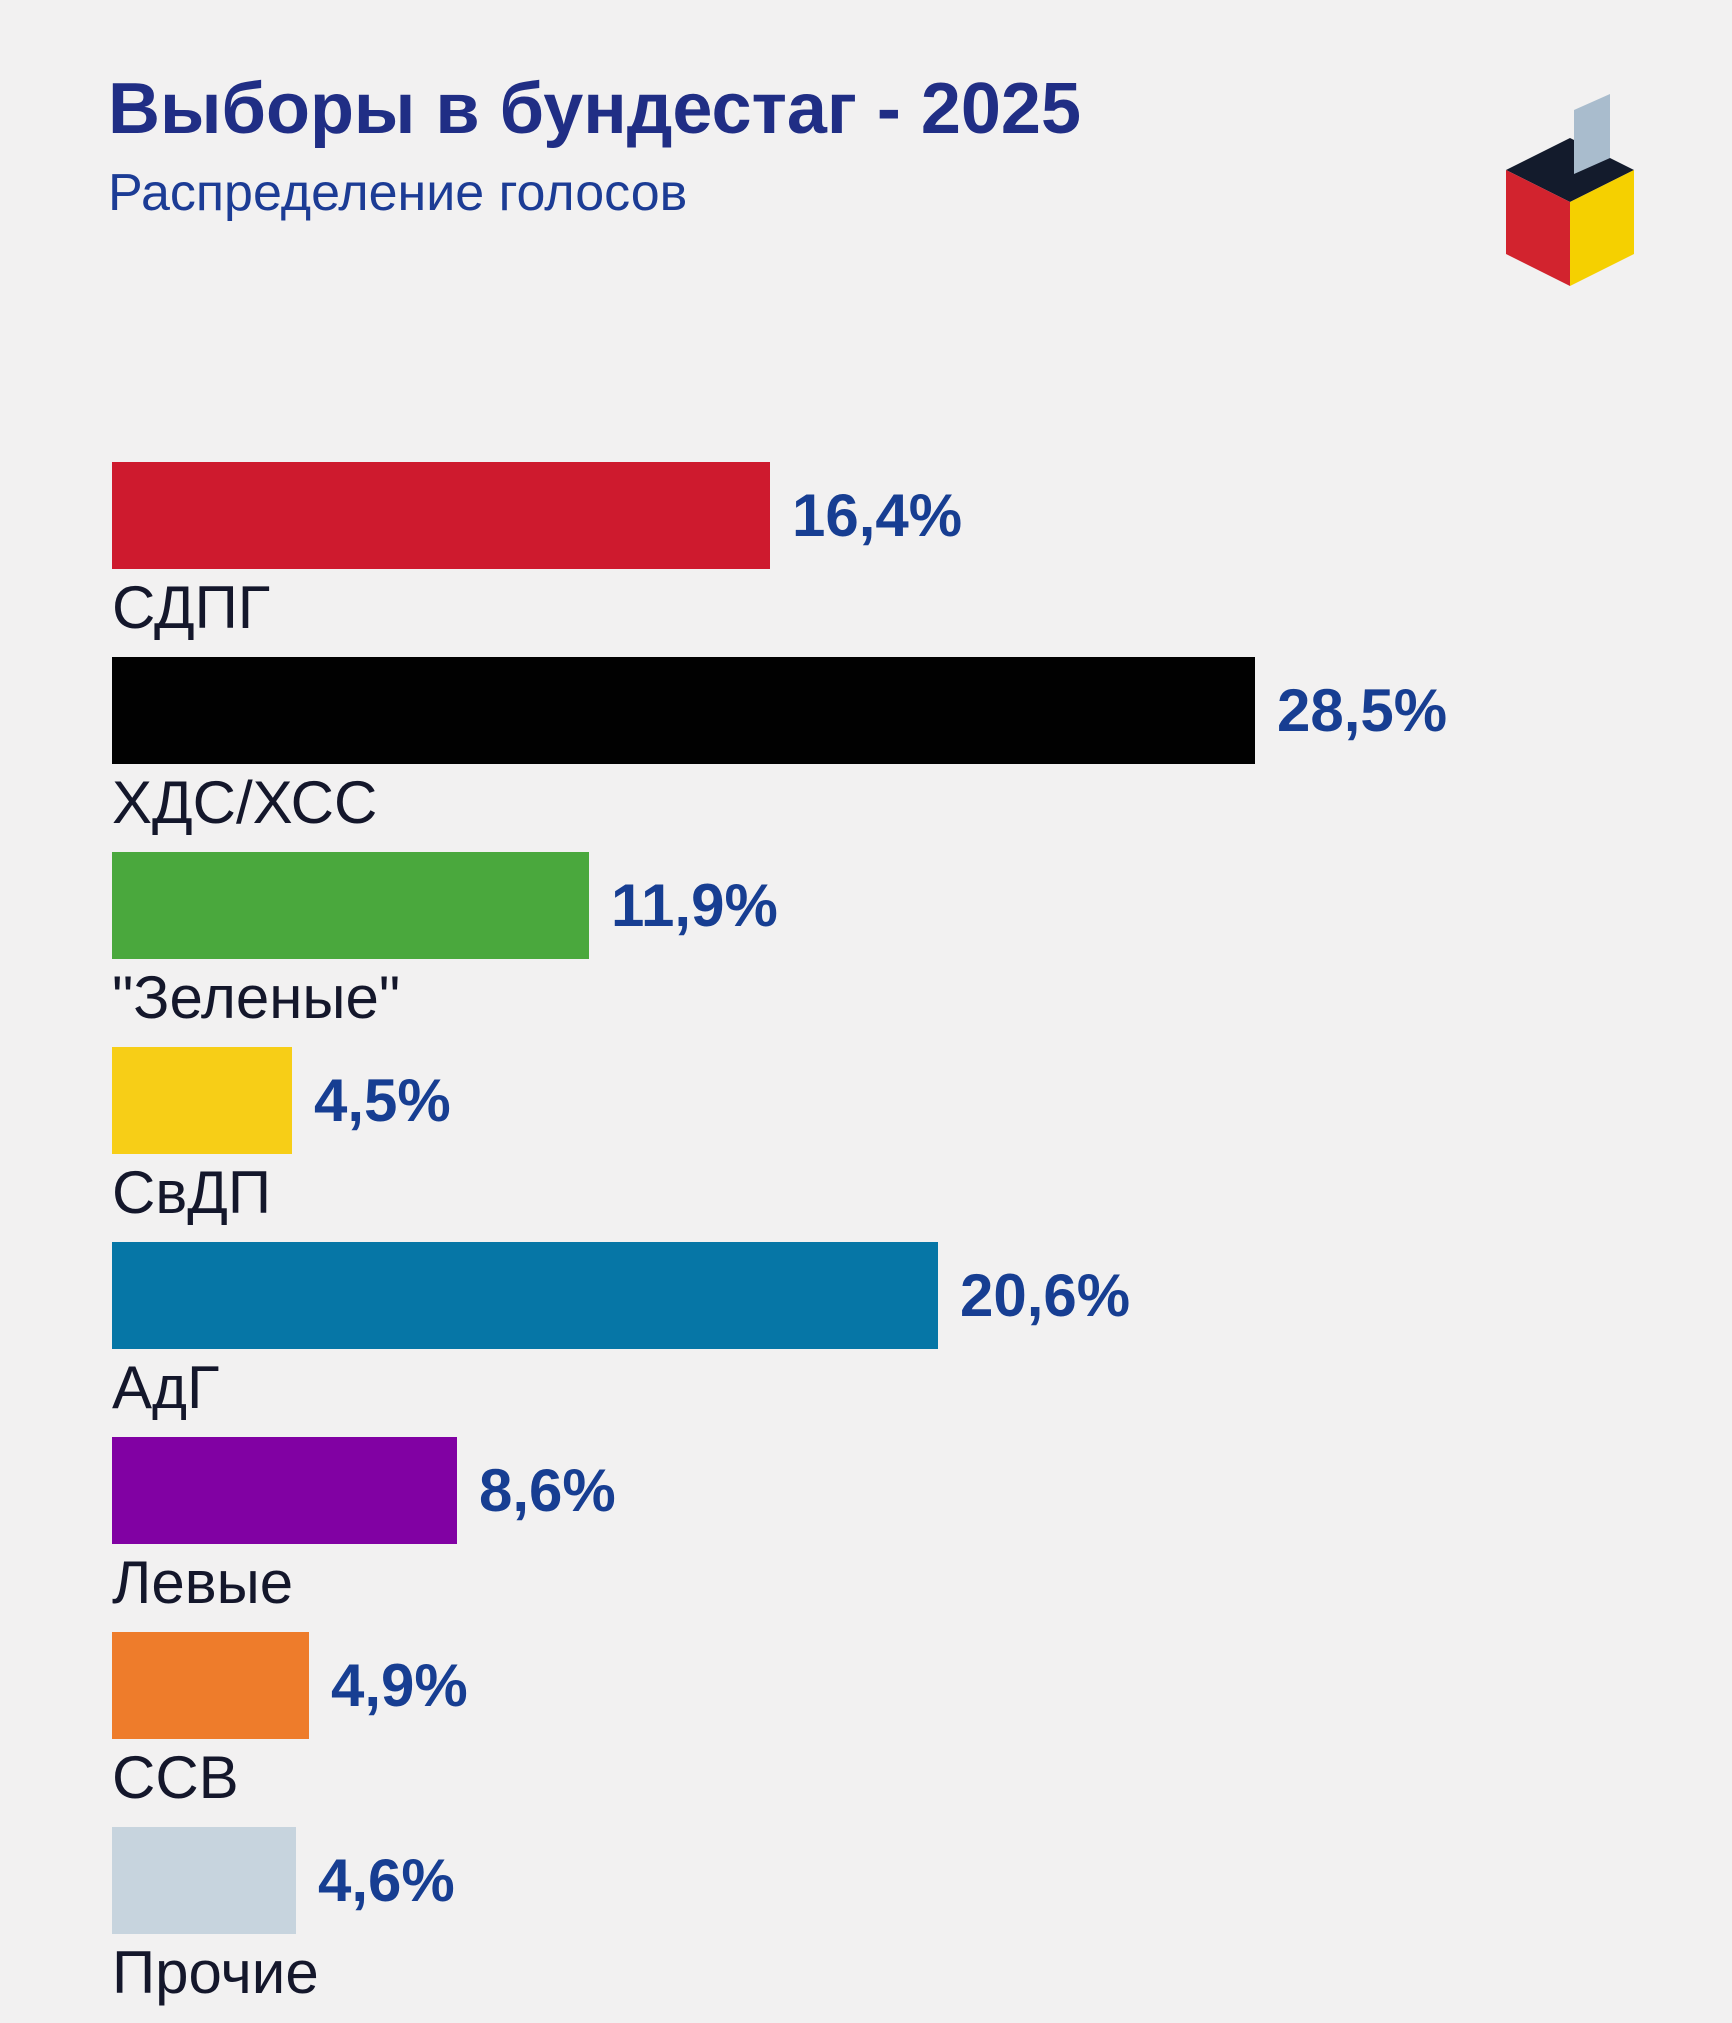 The width and height of the screenshot is (1732, 2023). I want to click on page-subtitle: Распределение голосов, so click(398, 192).